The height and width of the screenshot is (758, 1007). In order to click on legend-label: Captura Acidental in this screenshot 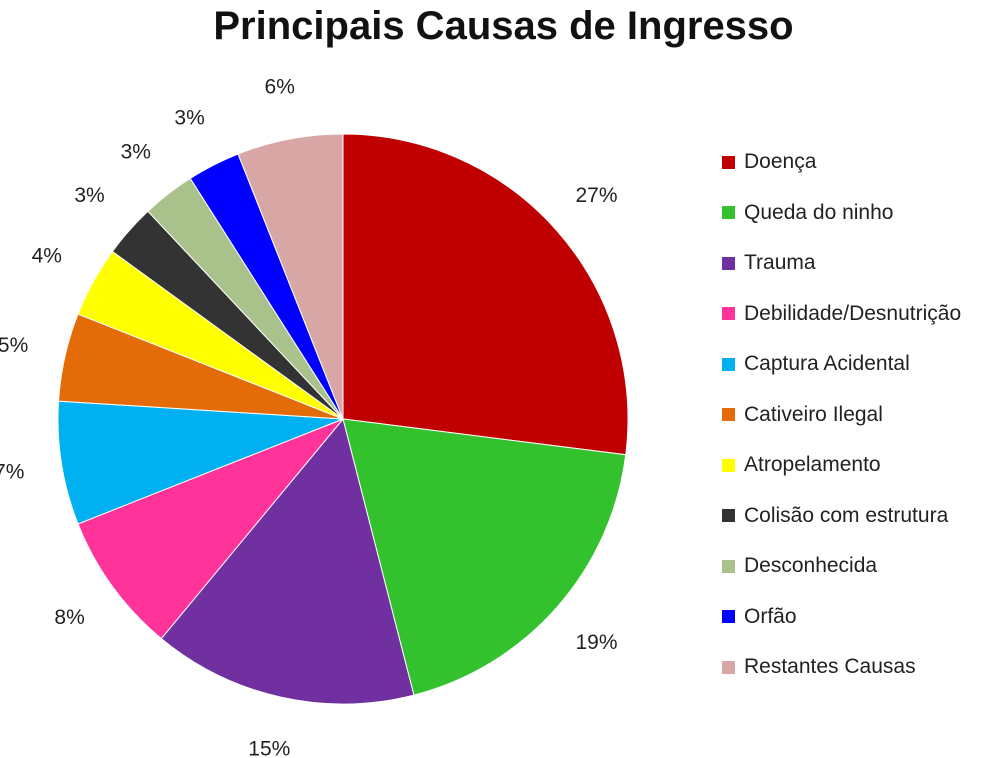, I will do `click(827, 364)`.